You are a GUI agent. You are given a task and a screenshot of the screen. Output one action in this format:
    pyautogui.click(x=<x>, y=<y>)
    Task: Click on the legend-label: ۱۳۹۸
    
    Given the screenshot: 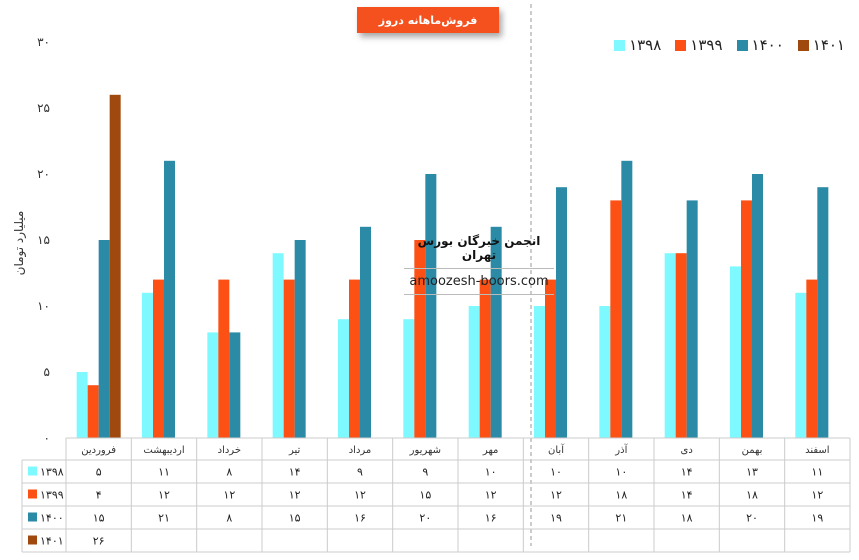 What is the action you would take?
    pyautogui.click(x=645, y=45)
    